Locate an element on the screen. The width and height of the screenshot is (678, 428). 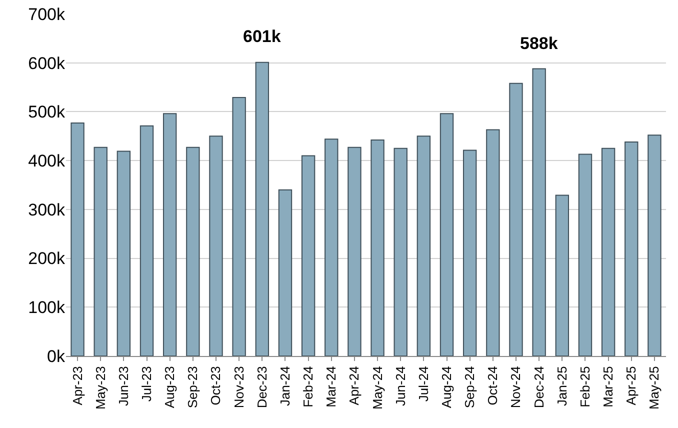
x-tick-label: Jun-24 is located at coordinates (400, 386).